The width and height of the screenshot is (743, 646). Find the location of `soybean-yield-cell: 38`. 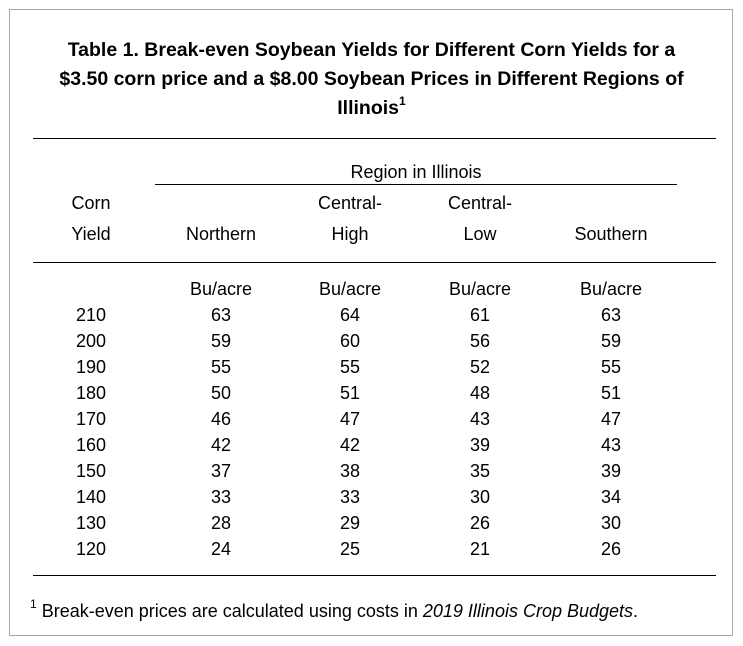

soybean-yield-cell: 38 is located at coordinates (350, 471).